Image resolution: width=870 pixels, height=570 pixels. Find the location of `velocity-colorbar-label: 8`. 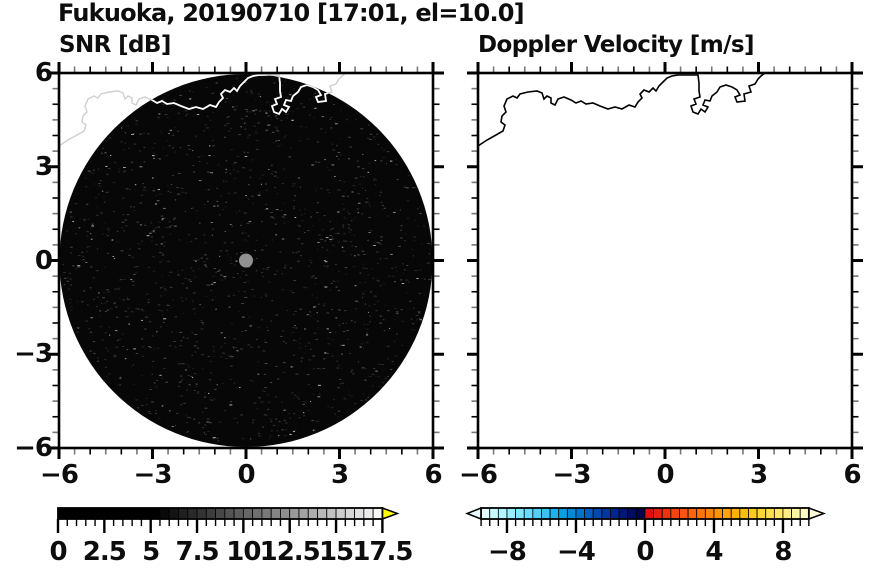

velocity-colorbar-label: 8 is located at coordinates (783, 552).